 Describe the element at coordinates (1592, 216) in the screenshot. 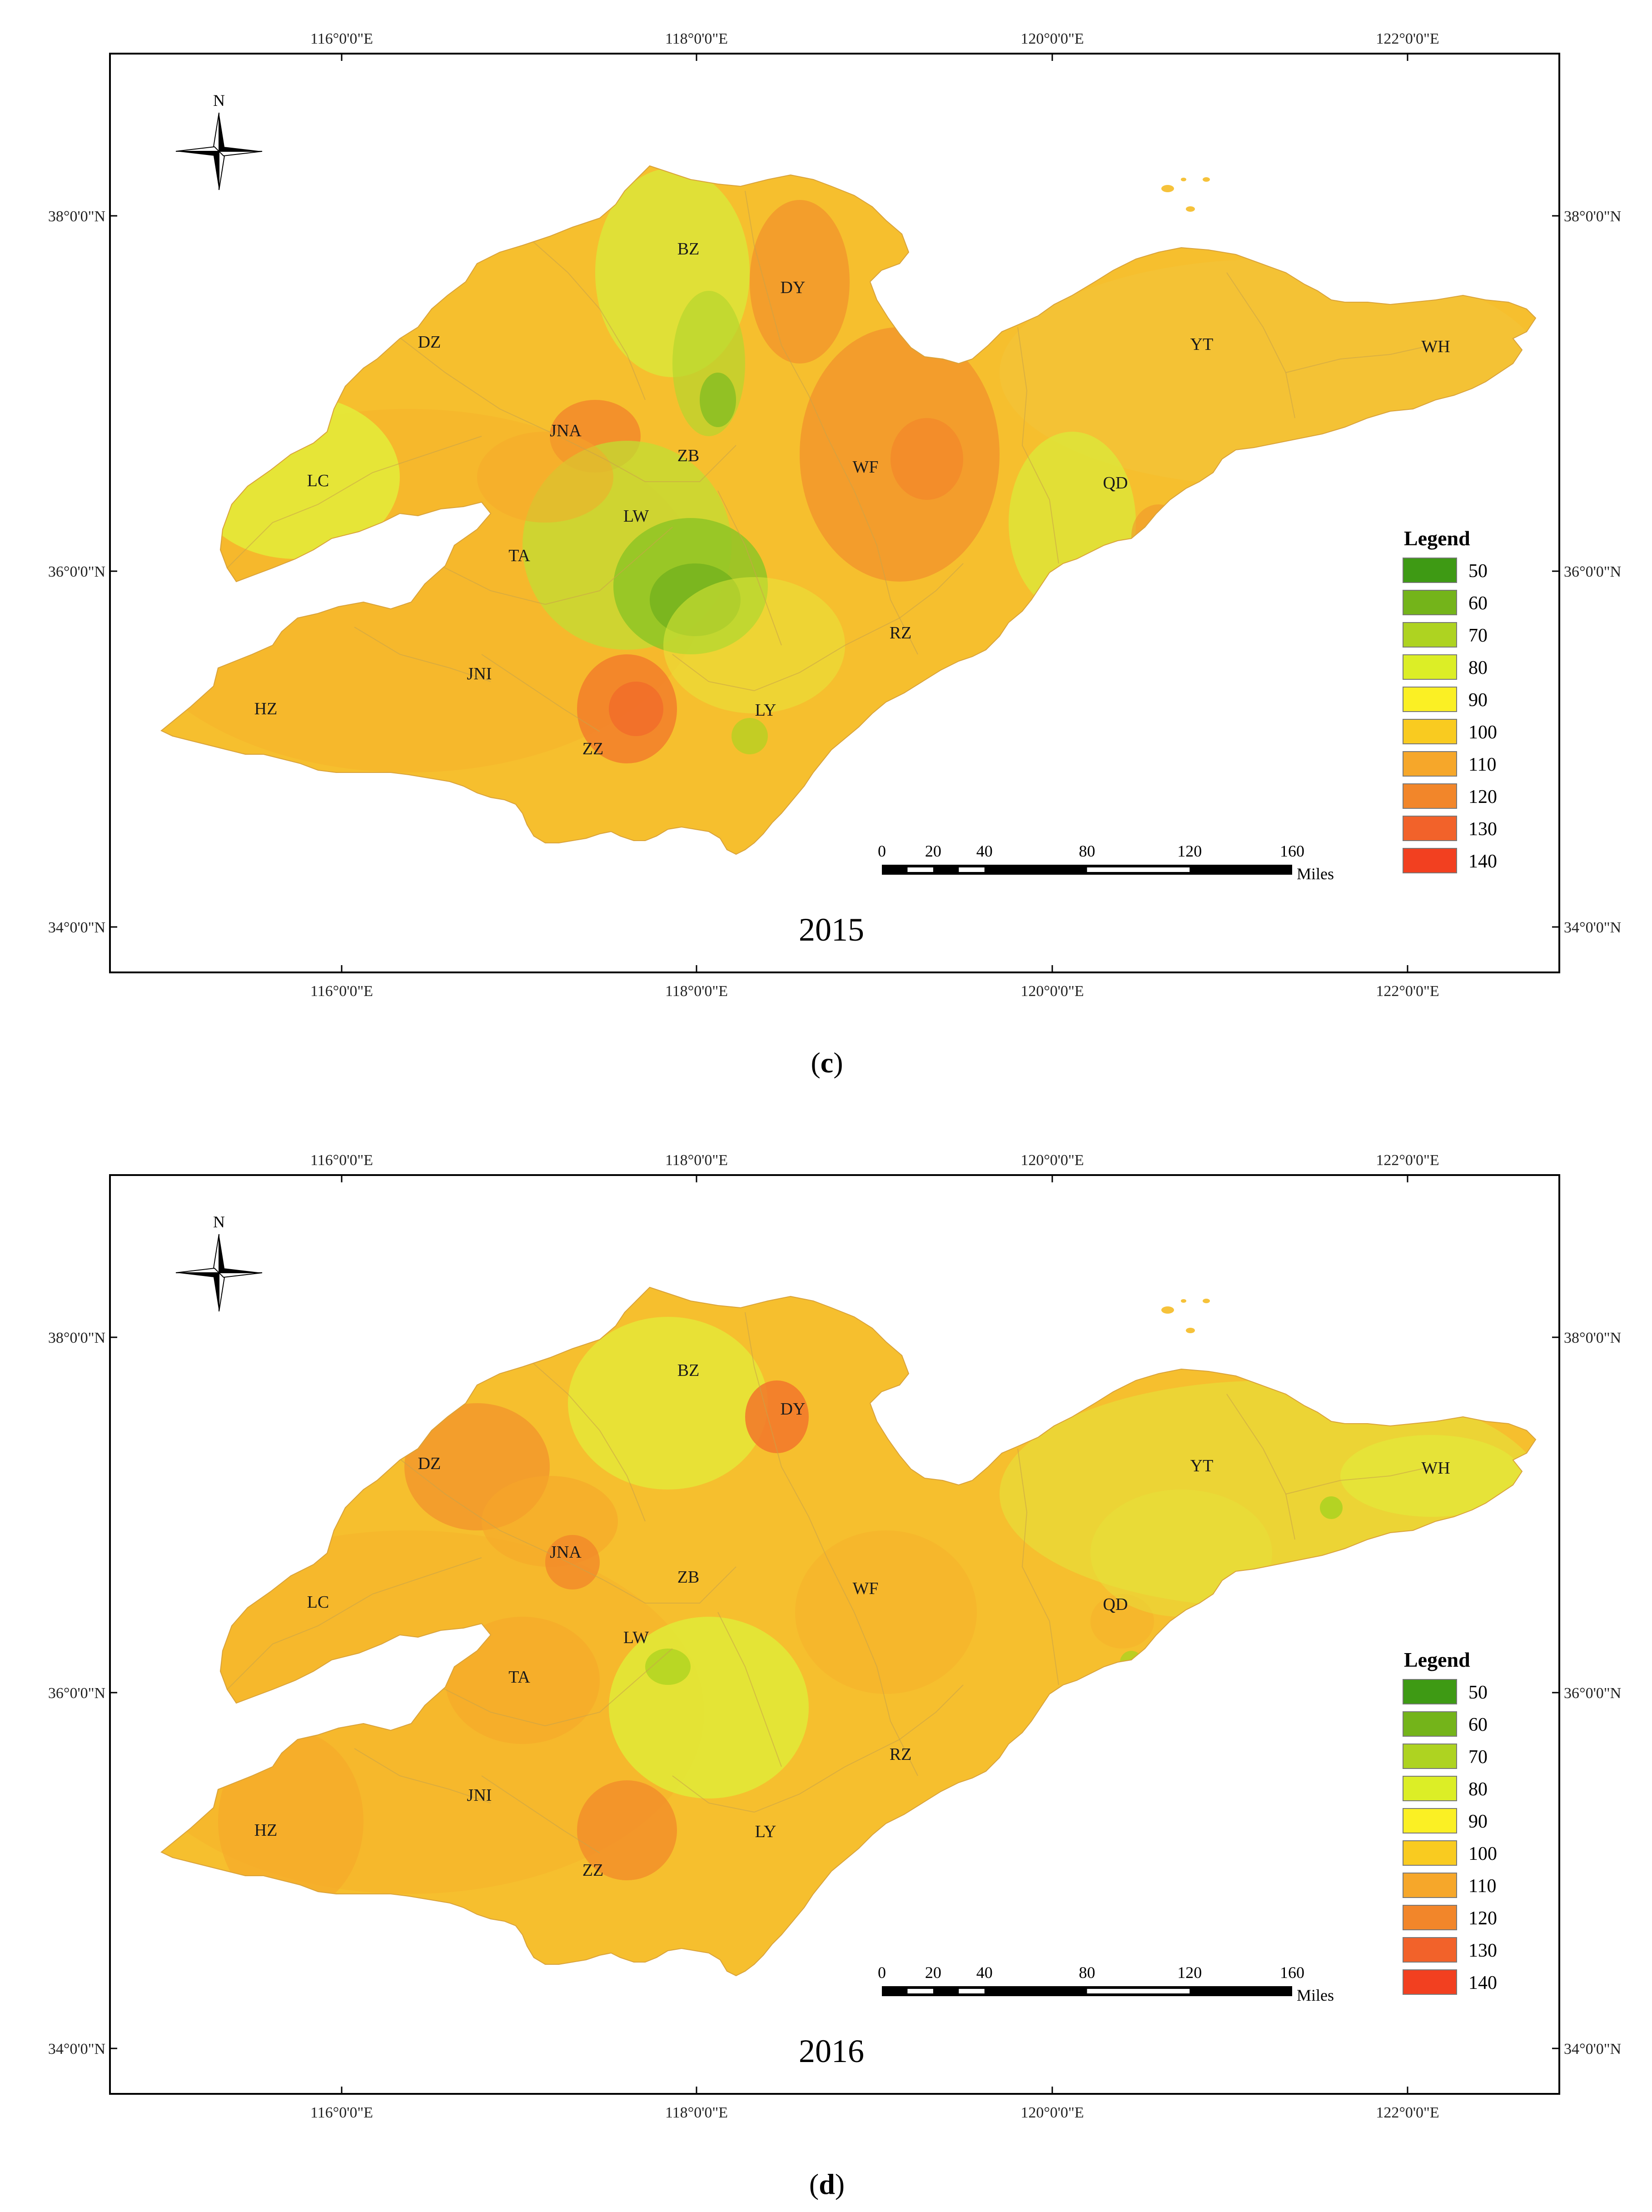

I see `lat-tick-label-right: 38°0'0"N` at that location.